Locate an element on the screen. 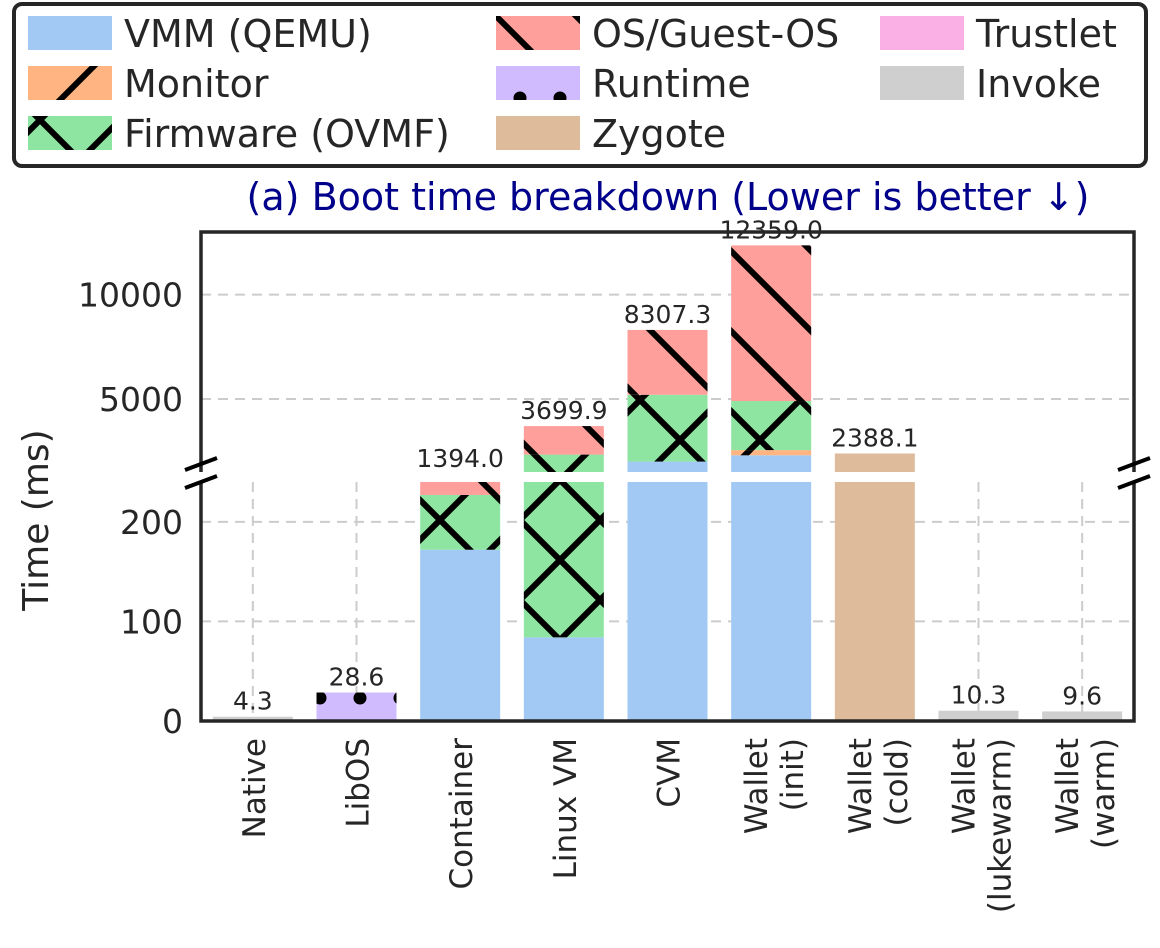 This screenshot has height=948, width=1160. y-tick-lower-1: 100 is located at coordinates (151, 621).